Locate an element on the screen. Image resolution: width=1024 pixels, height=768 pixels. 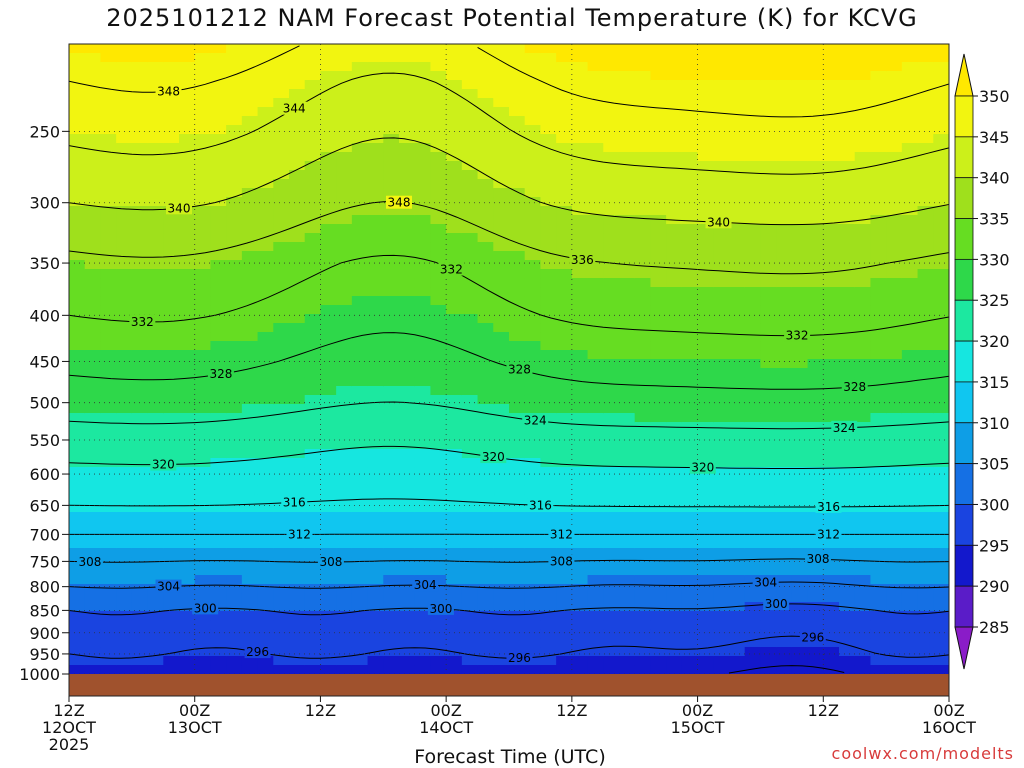
credit-link: coolwx.com/modelts is located at coordinates (922, 753).